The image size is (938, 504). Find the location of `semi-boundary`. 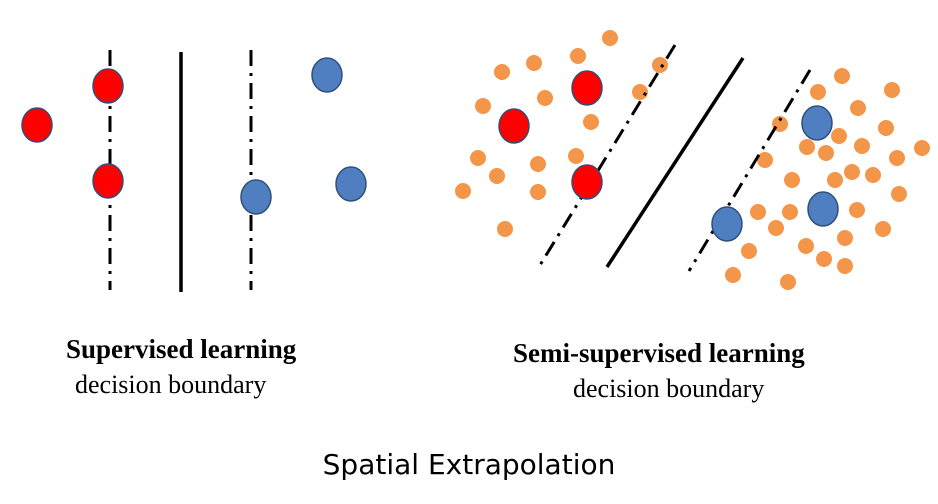

semi-boundary is located at coordinates (675, 162).